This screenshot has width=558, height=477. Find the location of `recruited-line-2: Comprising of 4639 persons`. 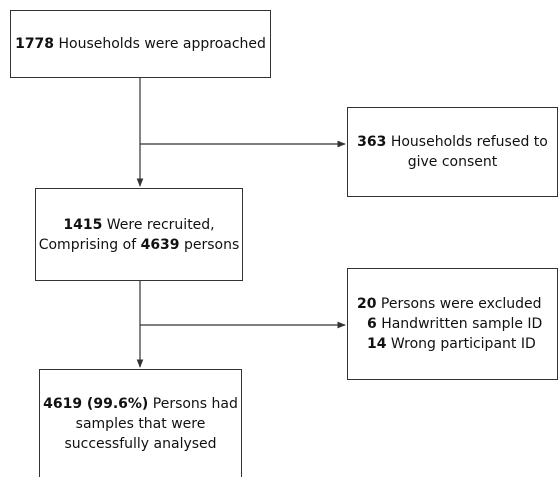

recruited-line-2: Comprising of 4639 persons is located at coordinates (139, 245).